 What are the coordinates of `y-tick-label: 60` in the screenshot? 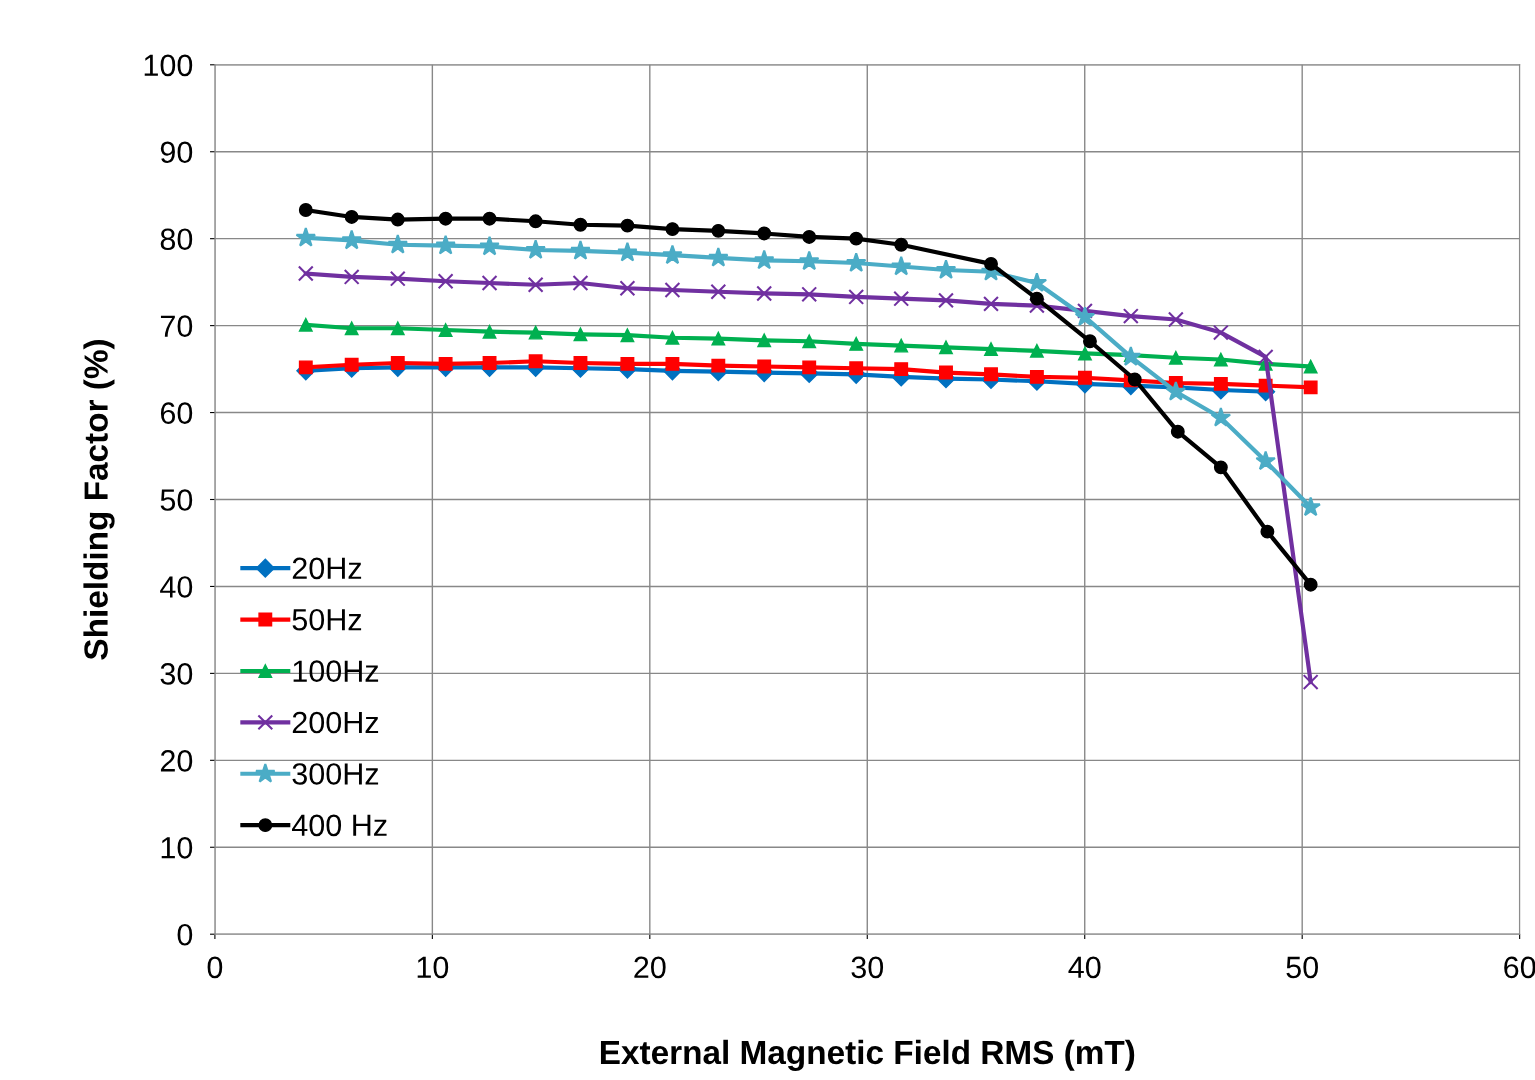 It's located at (176, 413).